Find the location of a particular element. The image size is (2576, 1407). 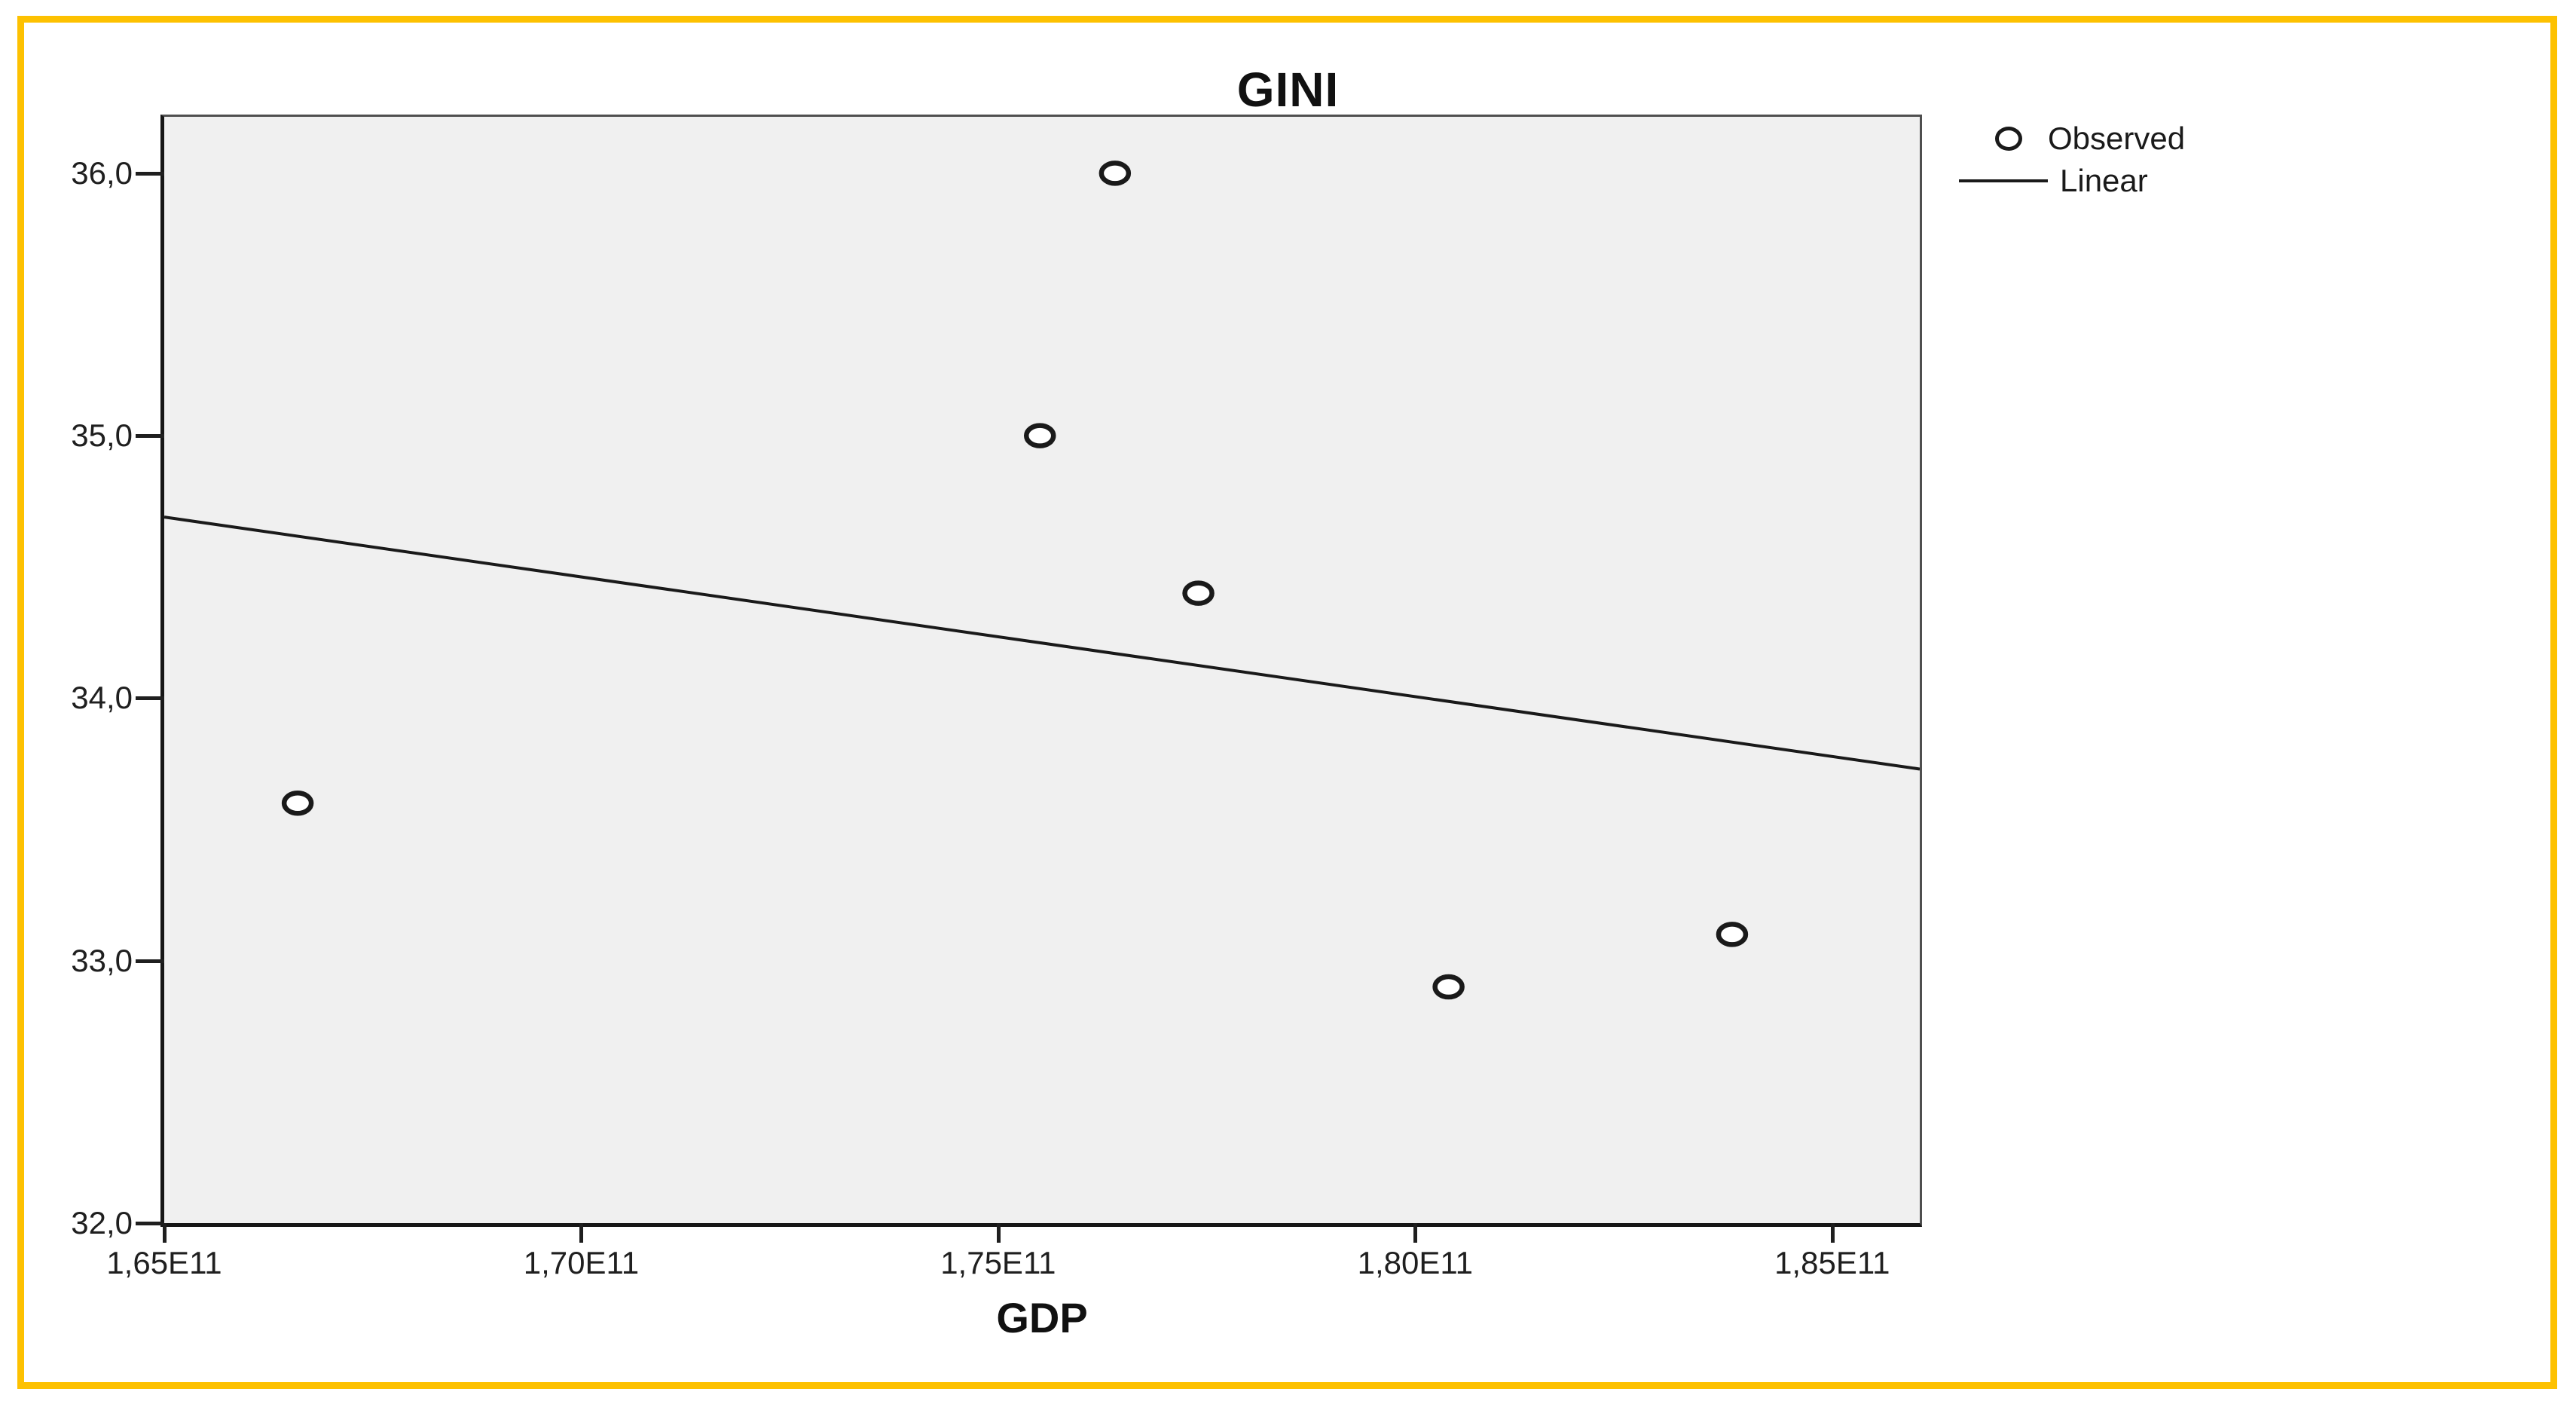

x-tick-label: 1,70E11 is located at coordinates (581, 1262).